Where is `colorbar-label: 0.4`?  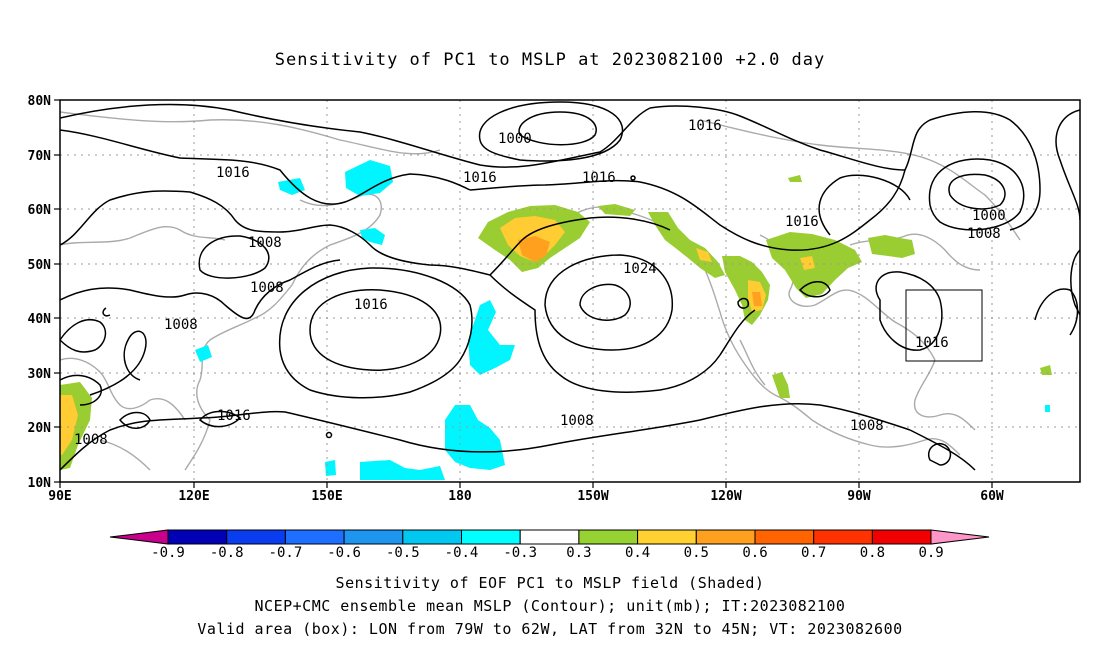 colorbar-label: 0.4 is located at coordinates (637, 553).